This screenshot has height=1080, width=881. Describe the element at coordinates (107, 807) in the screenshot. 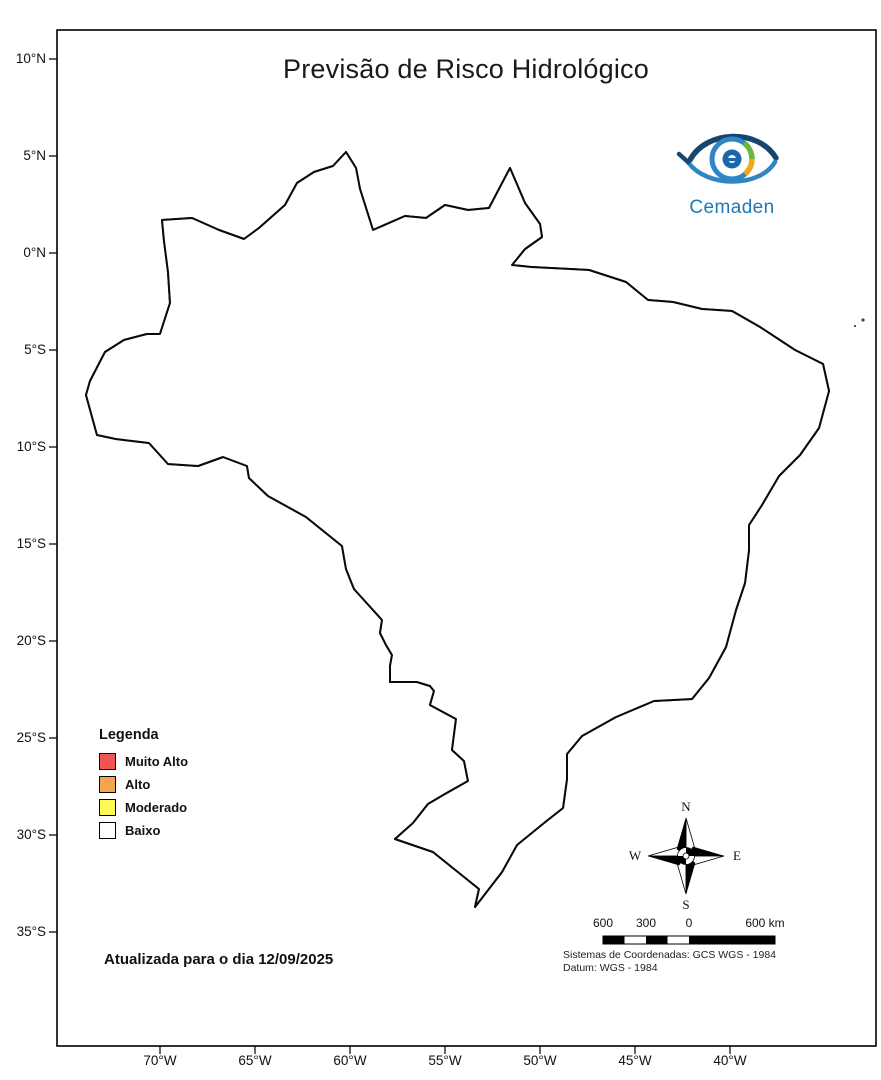

I see `legend-swatch-moderado` at that location.